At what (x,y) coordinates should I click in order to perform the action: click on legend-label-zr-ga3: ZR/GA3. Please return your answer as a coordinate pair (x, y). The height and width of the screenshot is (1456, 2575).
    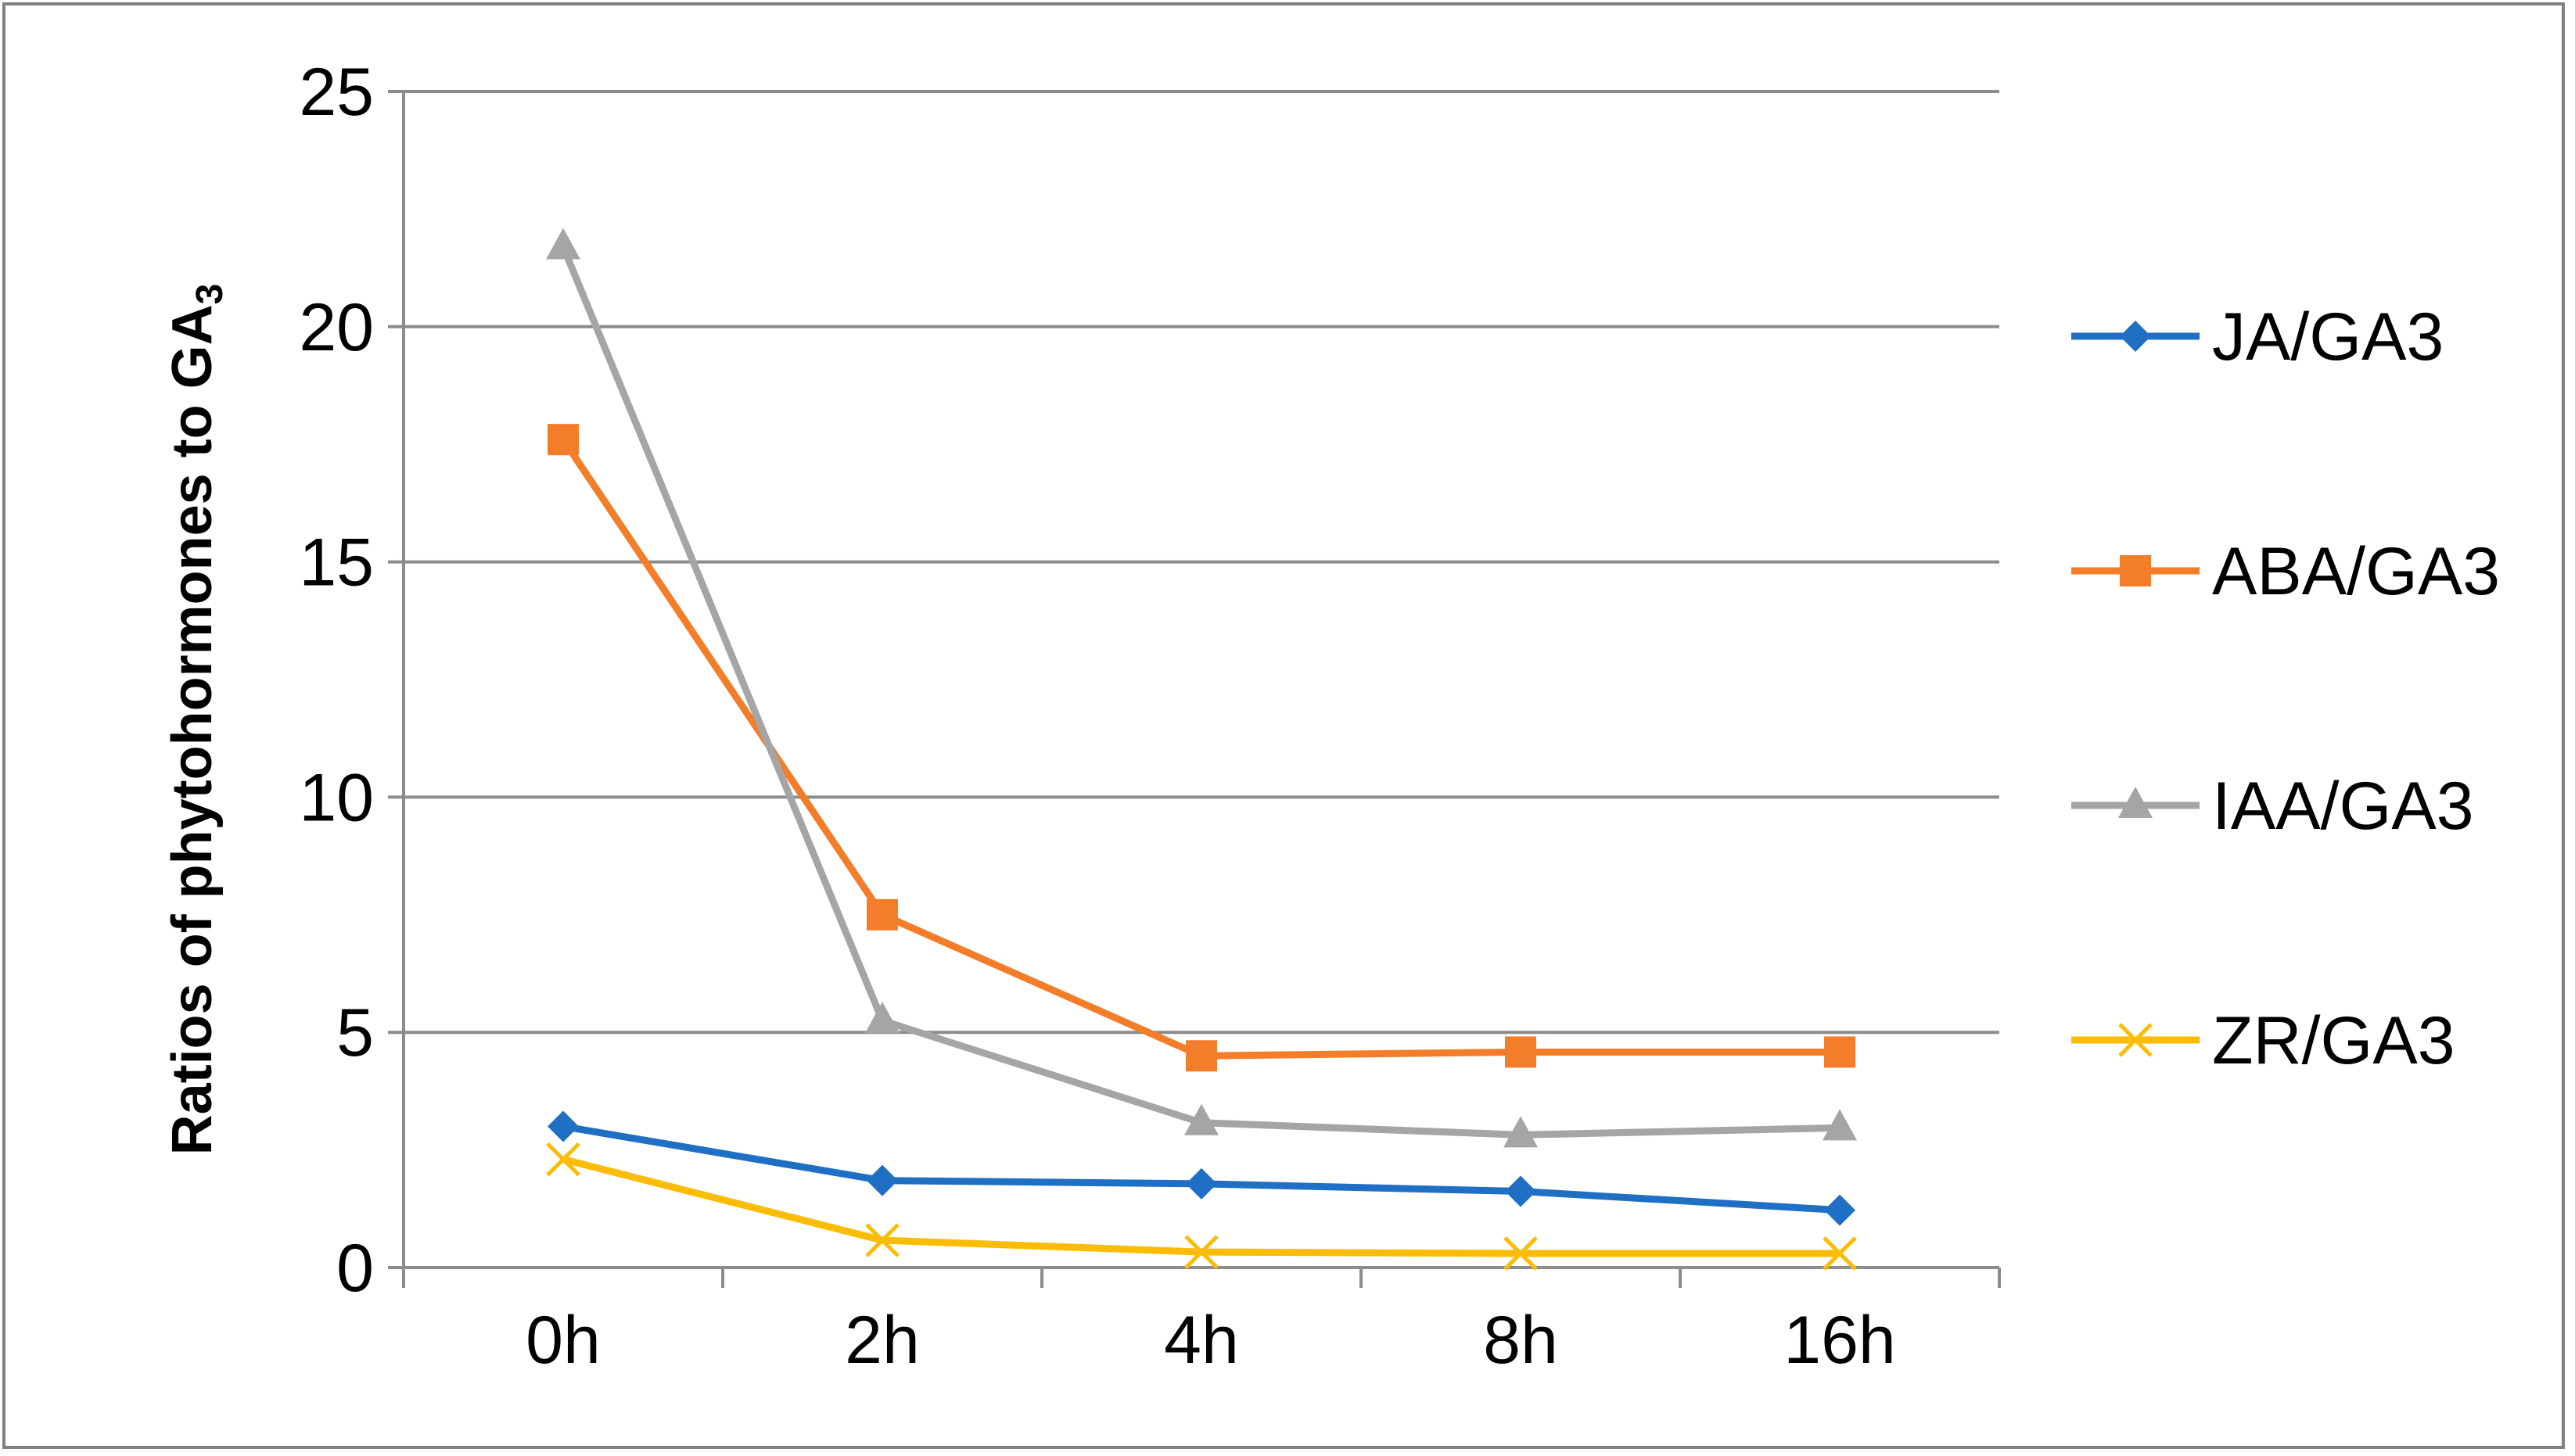
    Looking at the image, I should click on (2333, 1040).